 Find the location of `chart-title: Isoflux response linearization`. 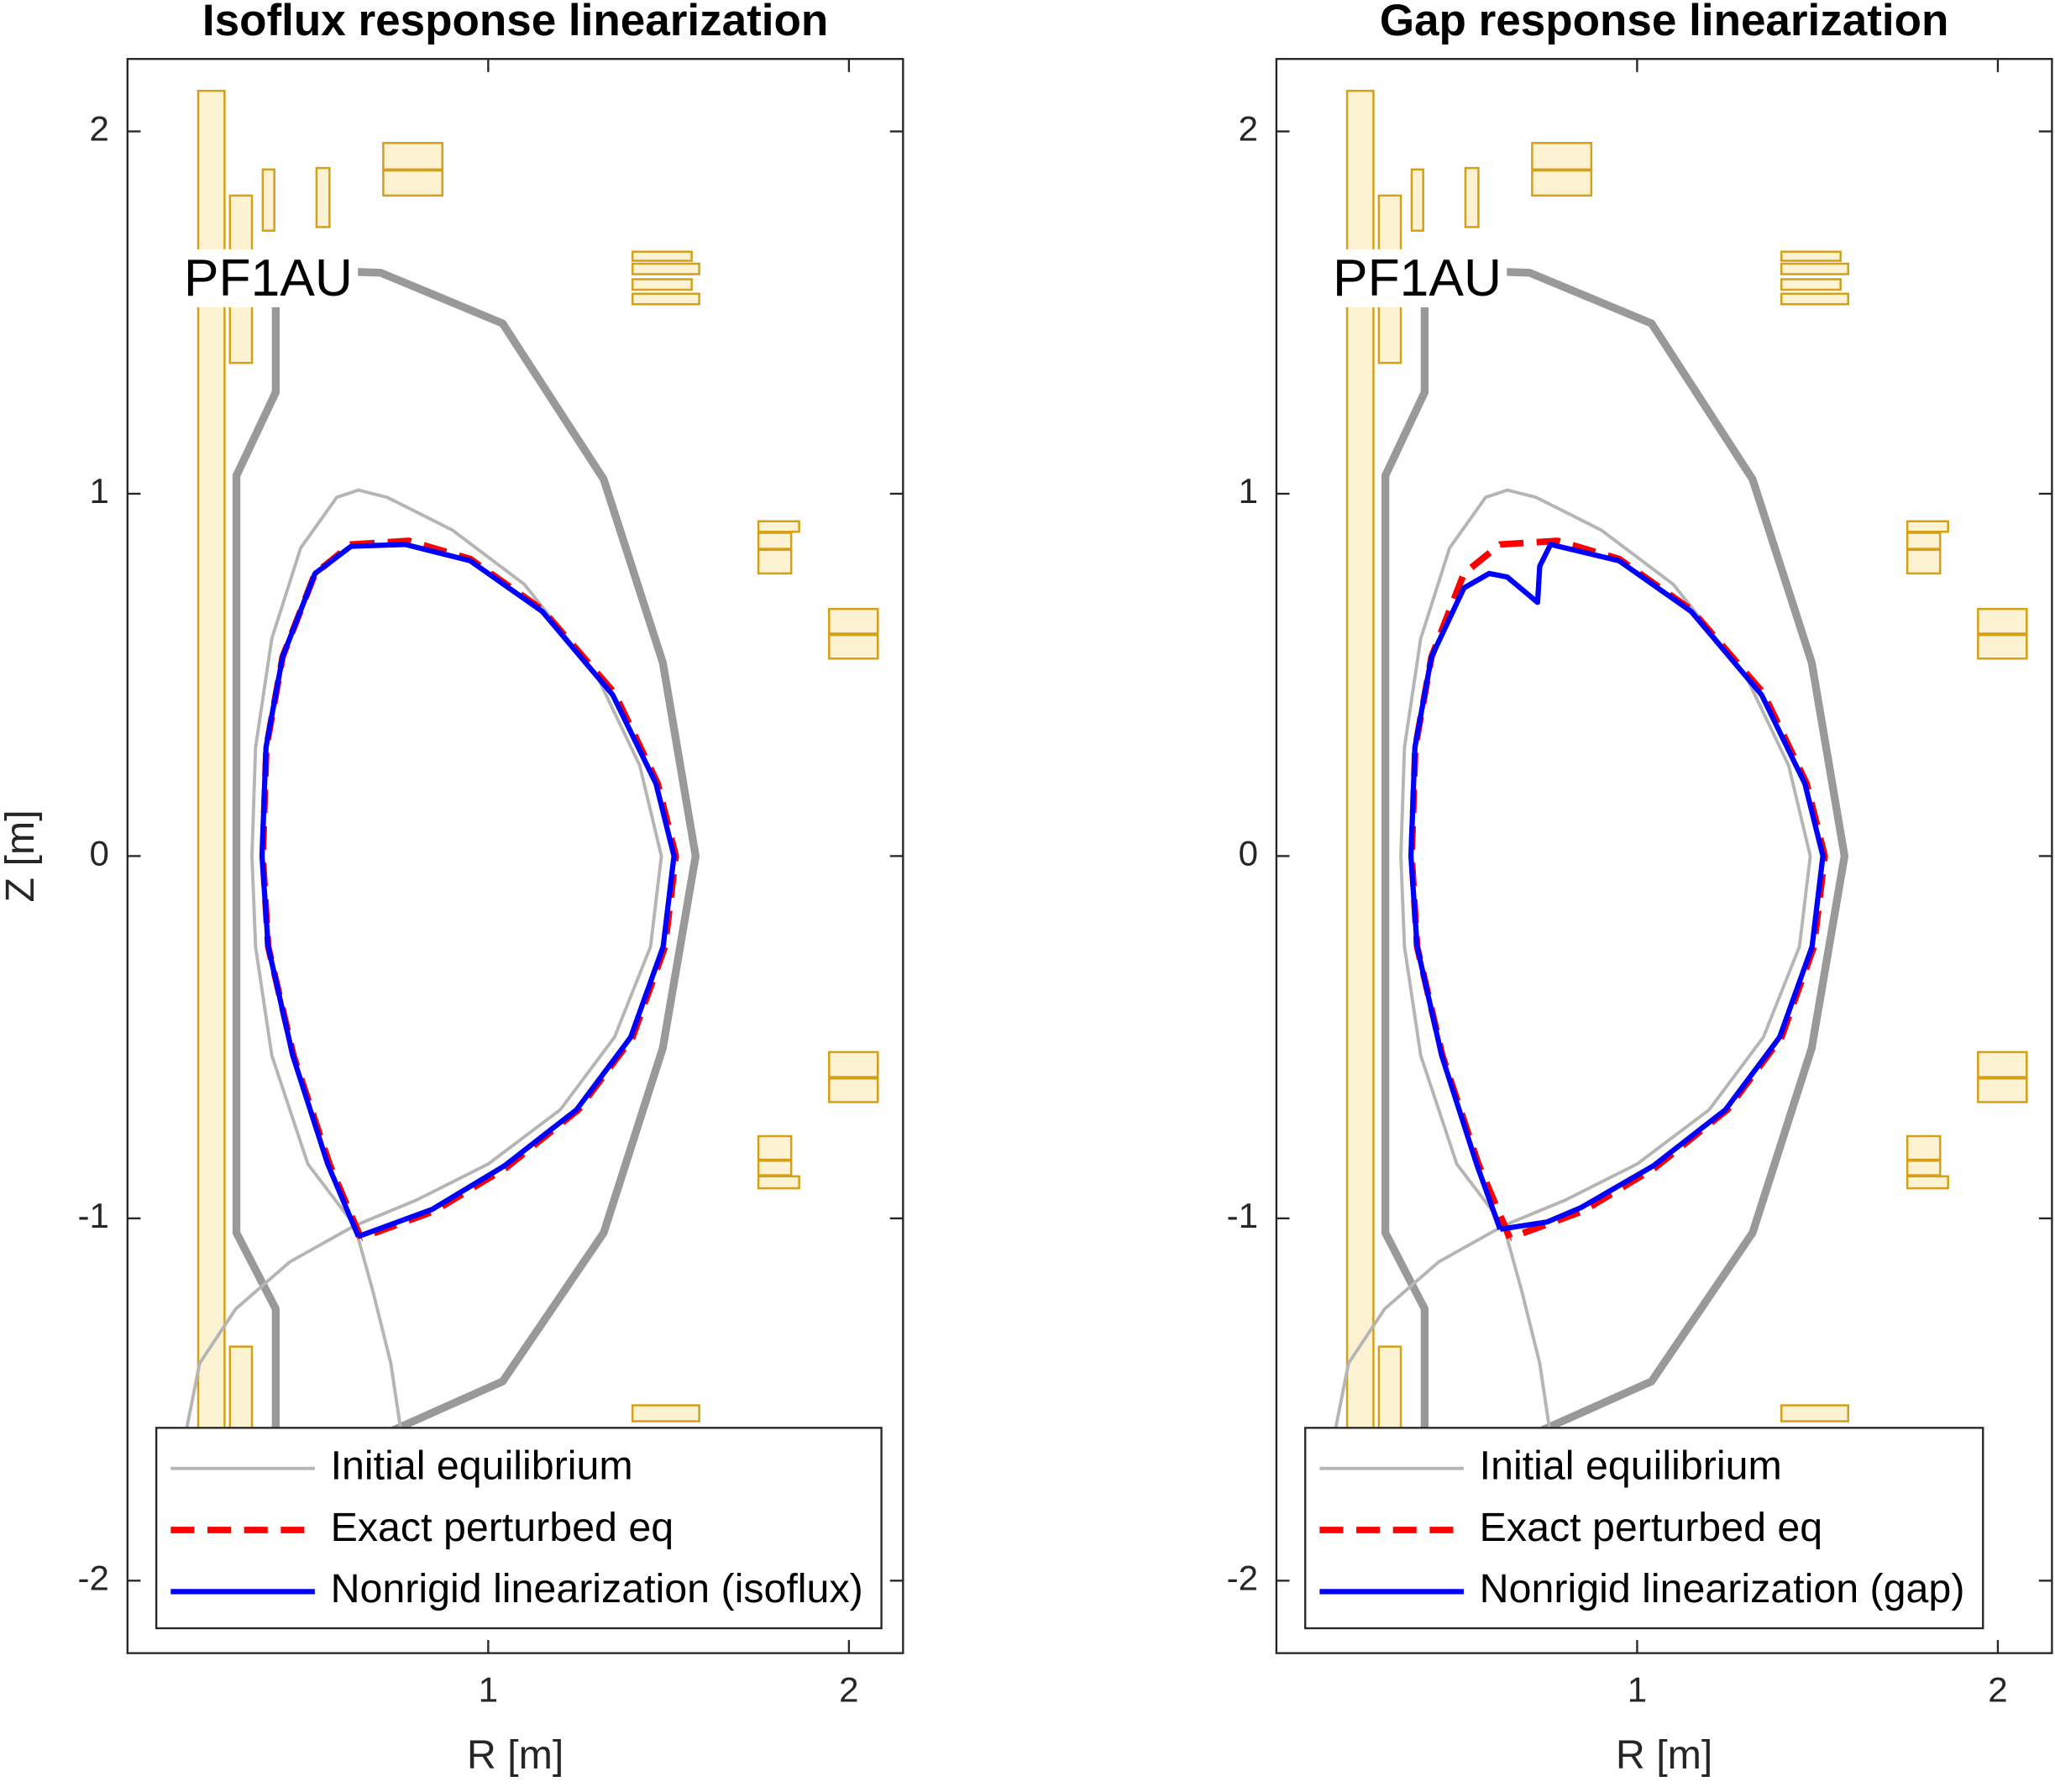

chart-title: Isoflux response linearization is located at coordinates (515, 22).